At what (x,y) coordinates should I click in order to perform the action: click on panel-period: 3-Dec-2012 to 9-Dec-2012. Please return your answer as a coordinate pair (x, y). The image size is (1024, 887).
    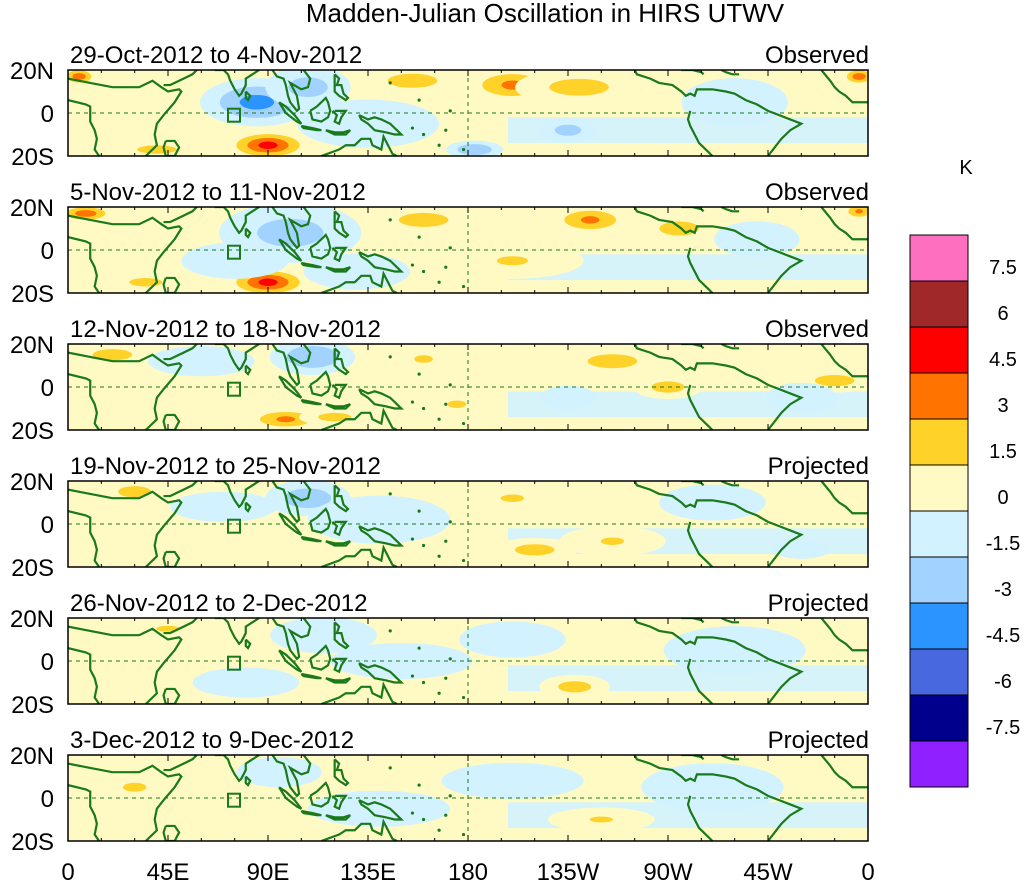
    Looking at the image, I should click on (212, 740).